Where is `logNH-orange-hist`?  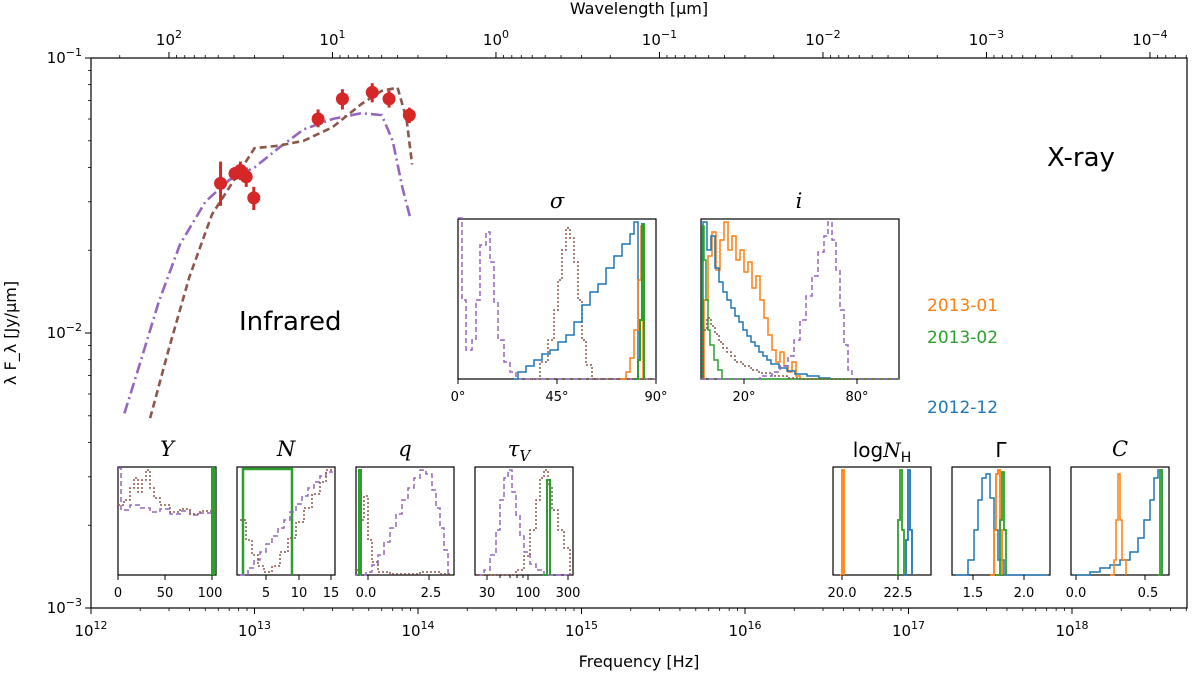 logNH-orange-hist is located at coordinates (842, 522).